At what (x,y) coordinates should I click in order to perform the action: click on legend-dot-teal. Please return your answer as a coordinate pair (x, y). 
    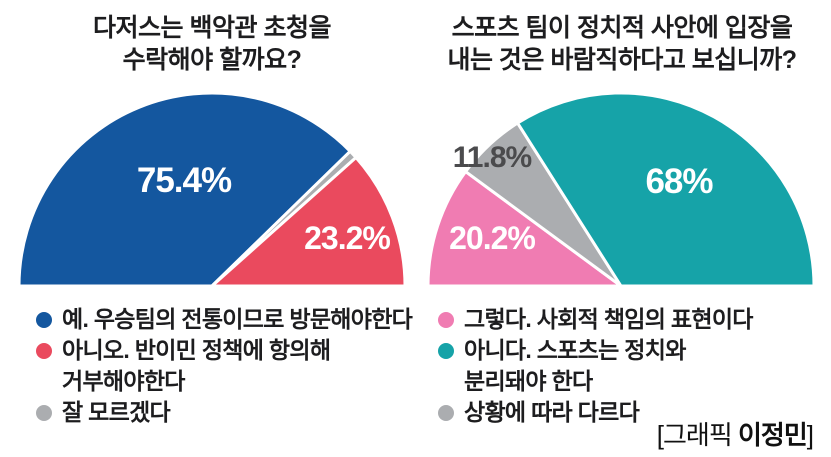
    Looking at the image, I should click on (446, 351).